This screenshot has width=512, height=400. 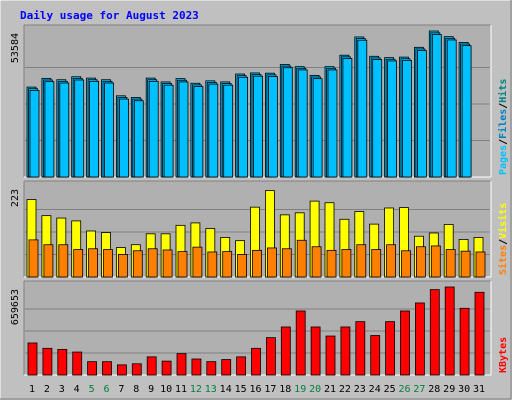 I want to click on day-label-3: 3, so click(x=62, y=389).